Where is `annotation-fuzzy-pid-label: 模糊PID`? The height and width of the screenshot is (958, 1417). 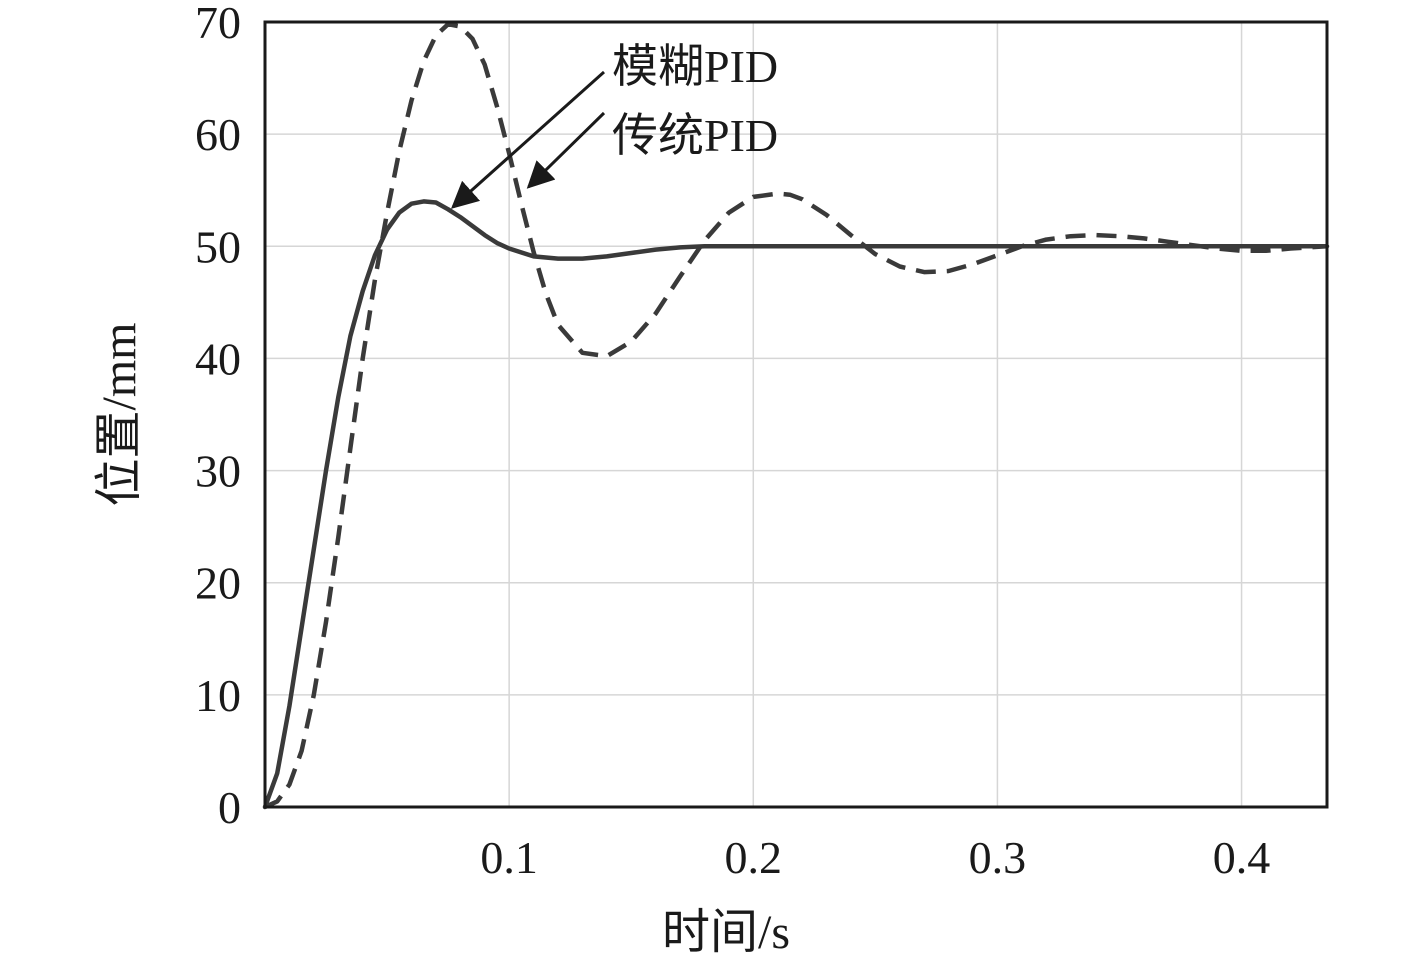 annotation-fuzzy-pid-label: 模糊PID is located at coordinates (695, 66).